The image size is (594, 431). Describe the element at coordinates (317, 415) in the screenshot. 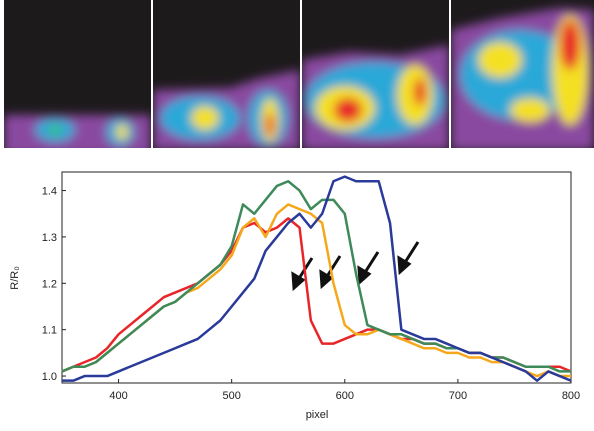

I see `x-axis-label: pixel` at that location.